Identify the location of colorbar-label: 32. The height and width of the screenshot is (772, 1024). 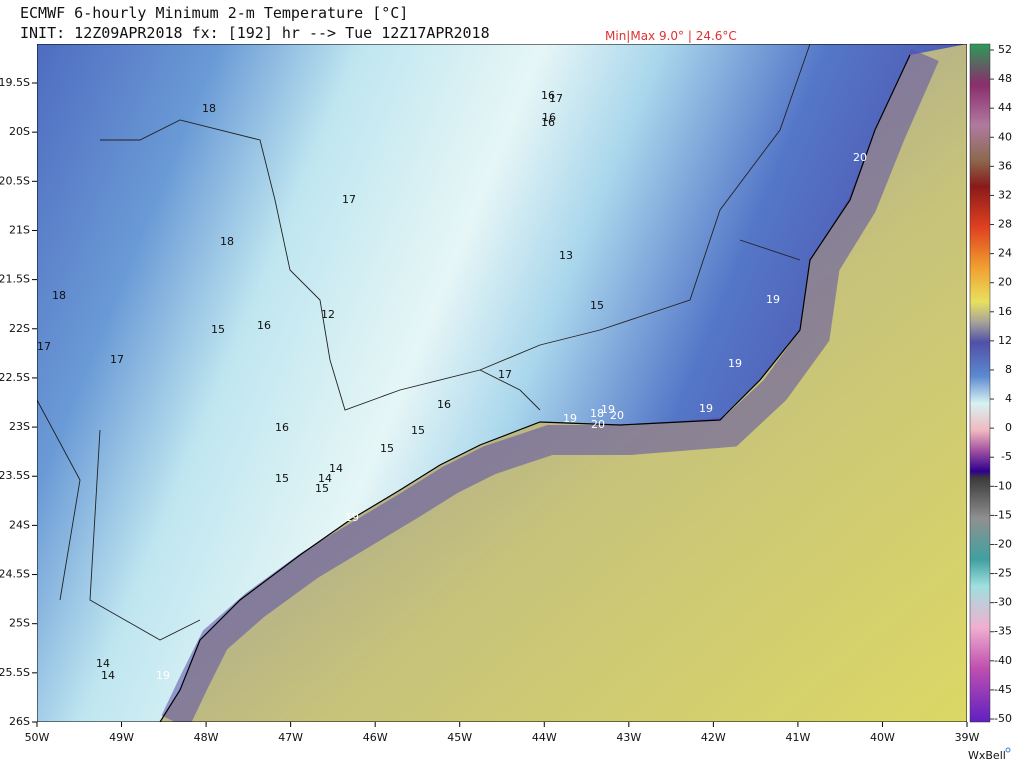
(1005, 194).